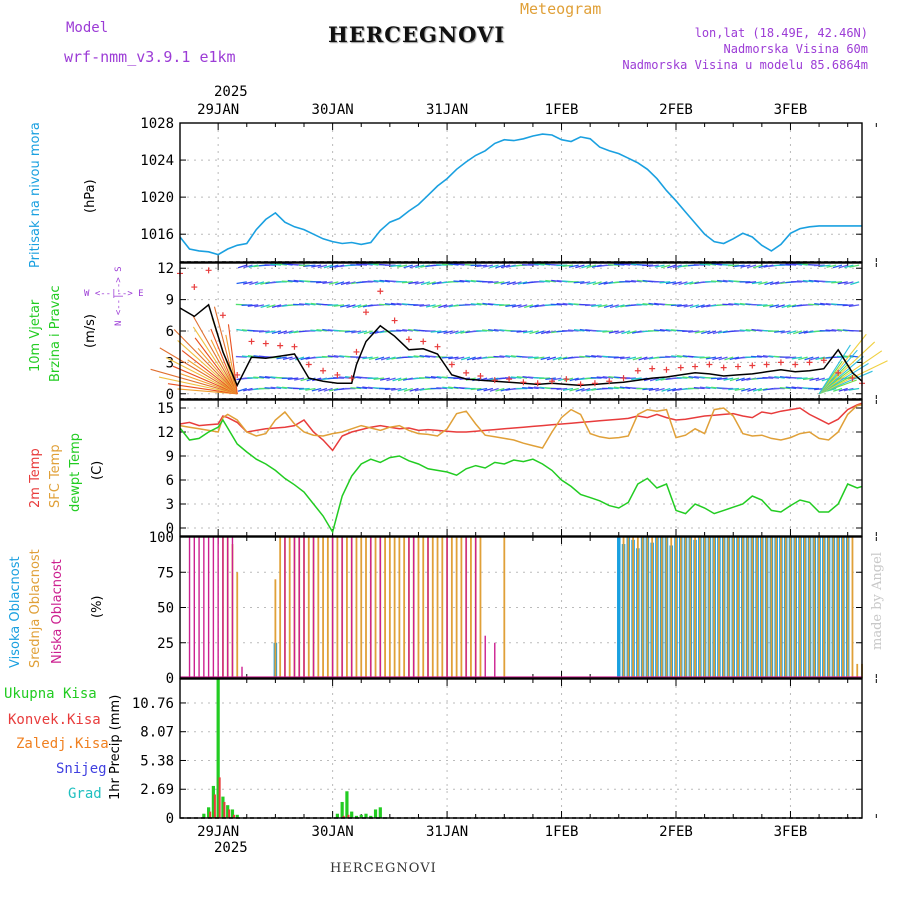  Describe the element at coordinates (170, 679) in the screenshot. I see `cloud-ytick-label: 0` at that location.